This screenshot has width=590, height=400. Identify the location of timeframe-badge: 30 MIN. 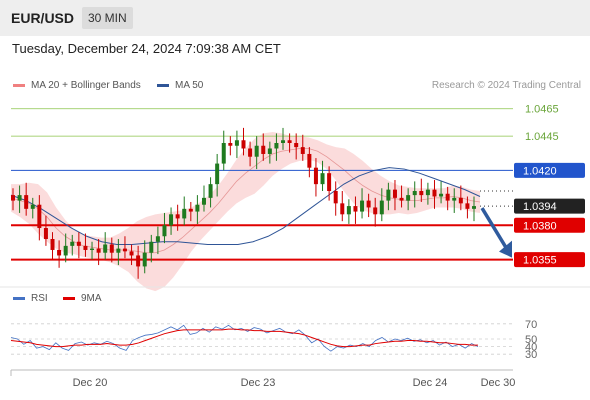
(107, 18).